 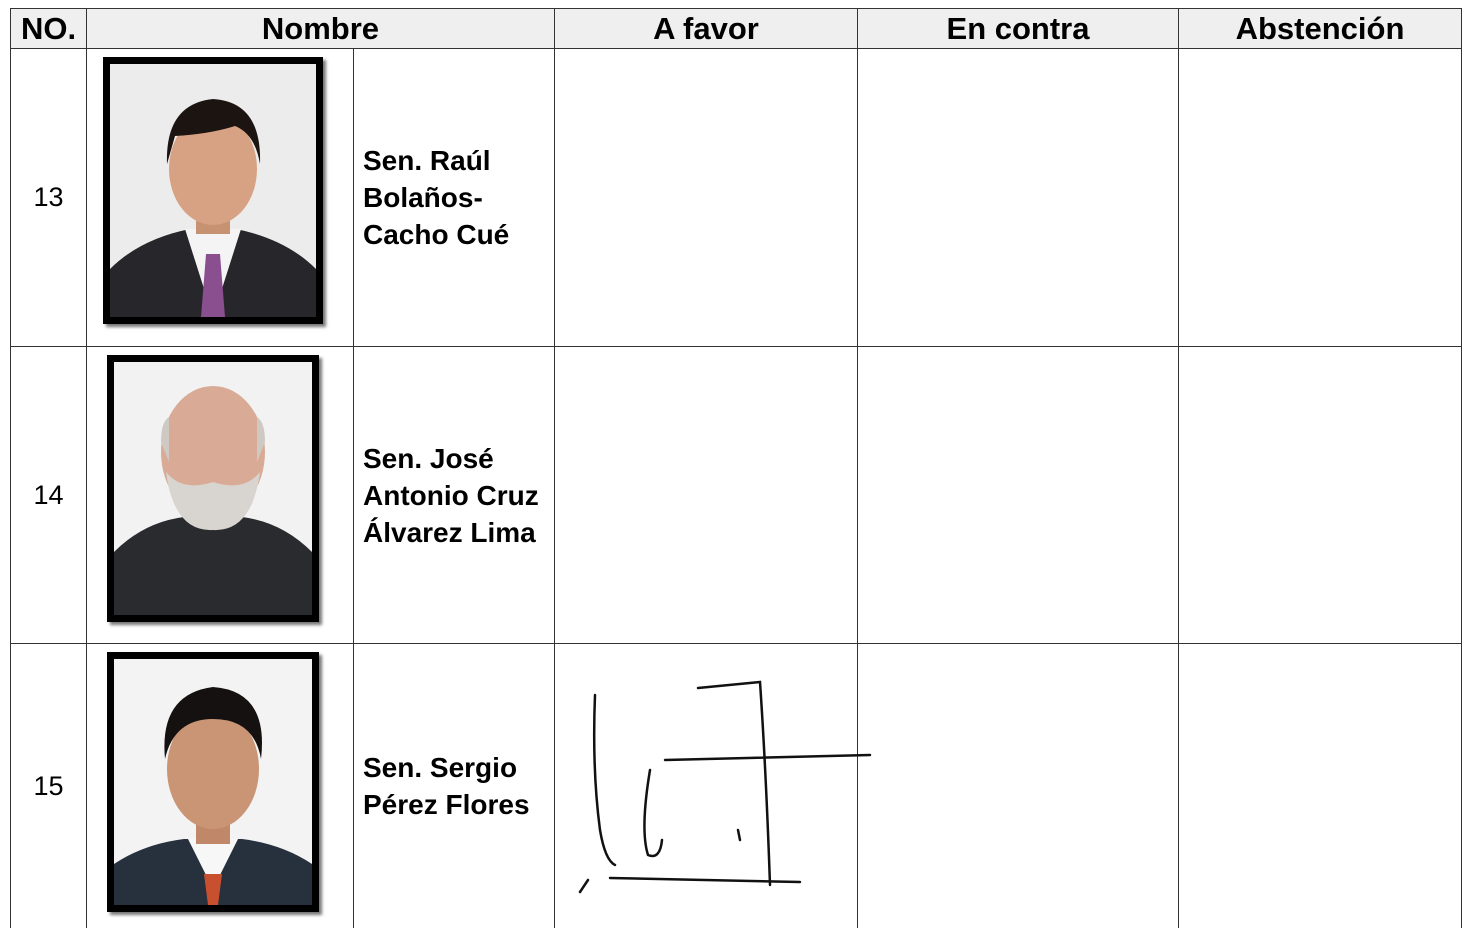 What do you see at coordinates (453, 197) in the screenshot?
I see `senator-name: Sen. Raúl Bolaños-Cacho Cué` at bounding box center [453, 197].